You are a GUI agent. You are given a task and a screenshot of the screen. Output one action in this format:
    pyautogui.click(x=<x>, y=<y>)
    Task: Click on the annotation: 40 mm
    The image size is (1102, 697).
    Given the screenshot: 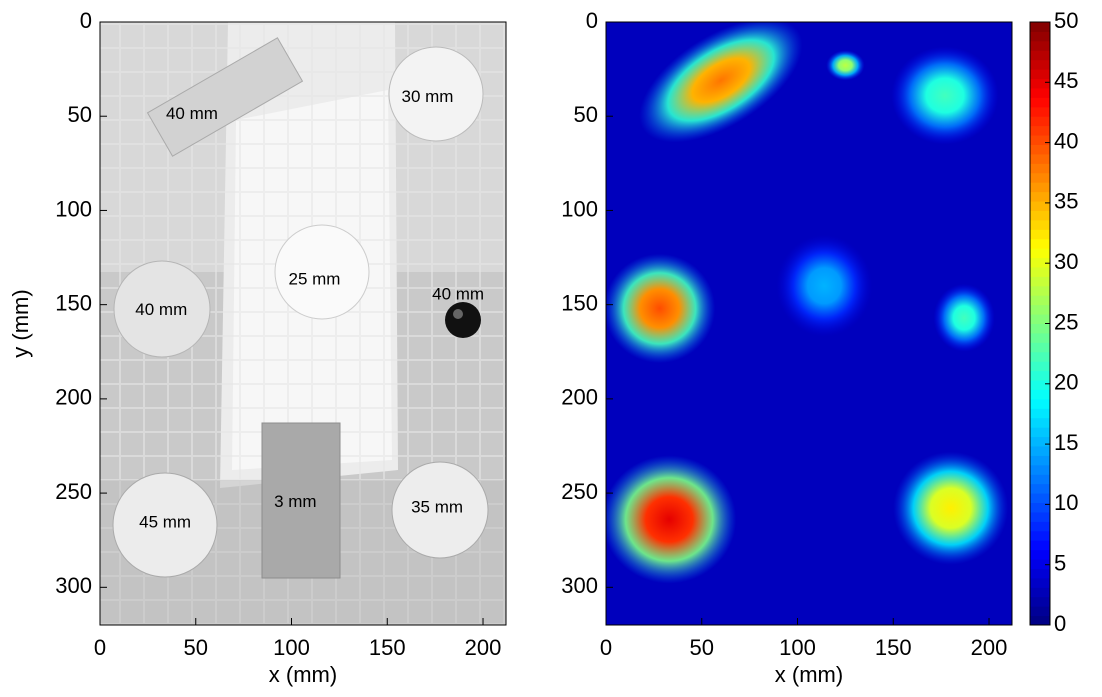 What is the action you would take?
    pyautogui.click(x=161, y=309)
    